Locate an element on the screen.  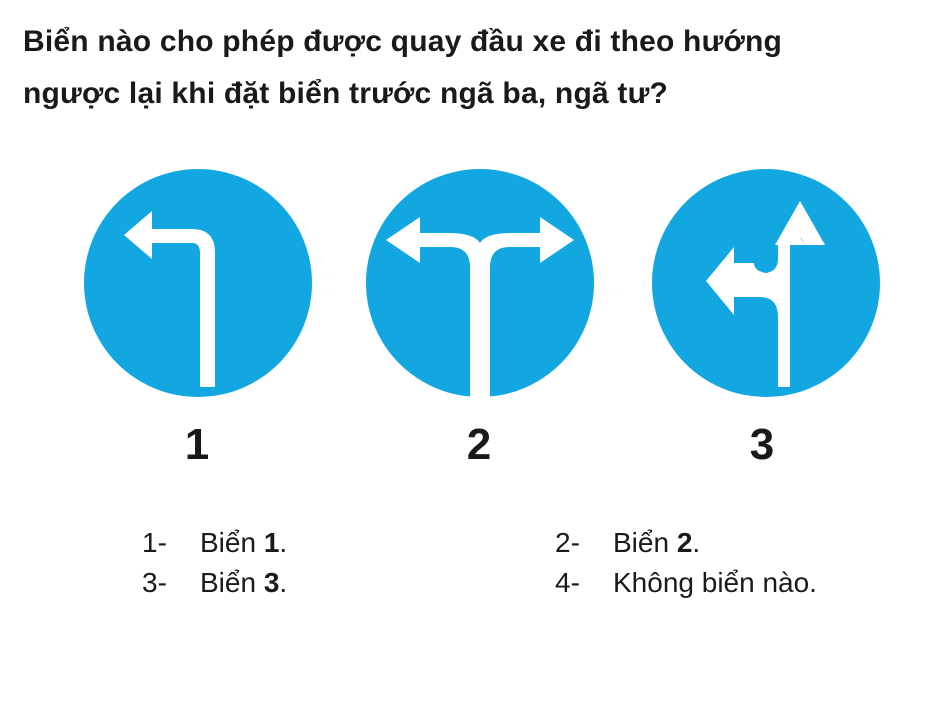
sign-number-1: 1 is located at coordinates (197, 444).